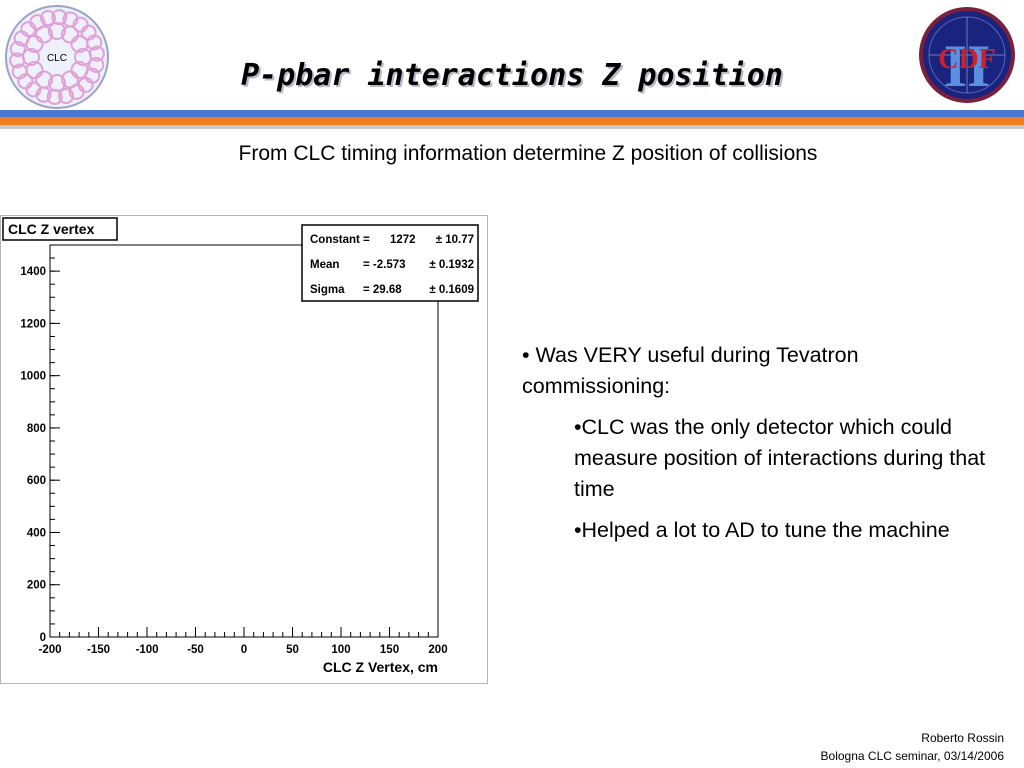 This screenshot has height=768, width=1024. Describe the element at coordinates (36, 586) in the screenshot. I see `y-tick-label: 200` at that location.